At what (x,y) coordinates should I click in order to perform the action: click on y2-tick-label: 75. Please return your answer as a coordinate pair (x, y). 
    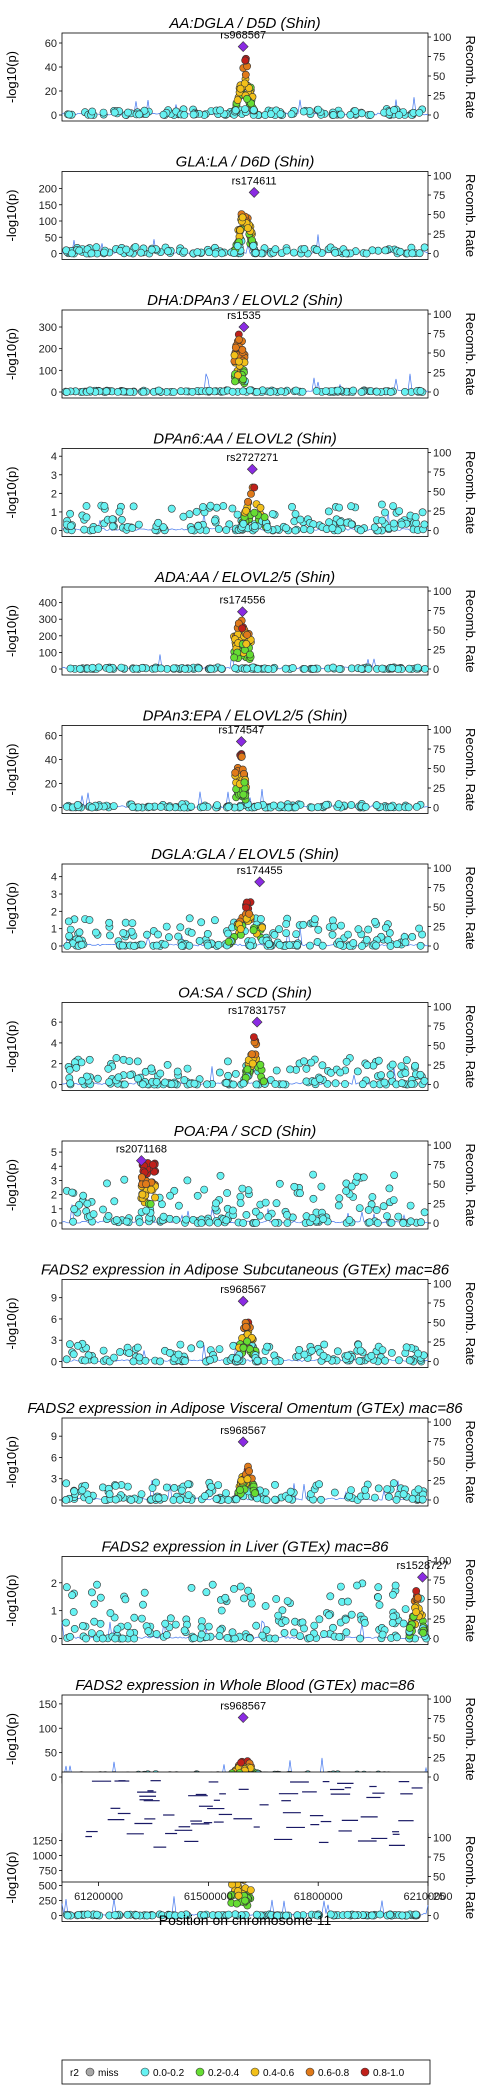
    Looking at the image, I should click on (439, 335).